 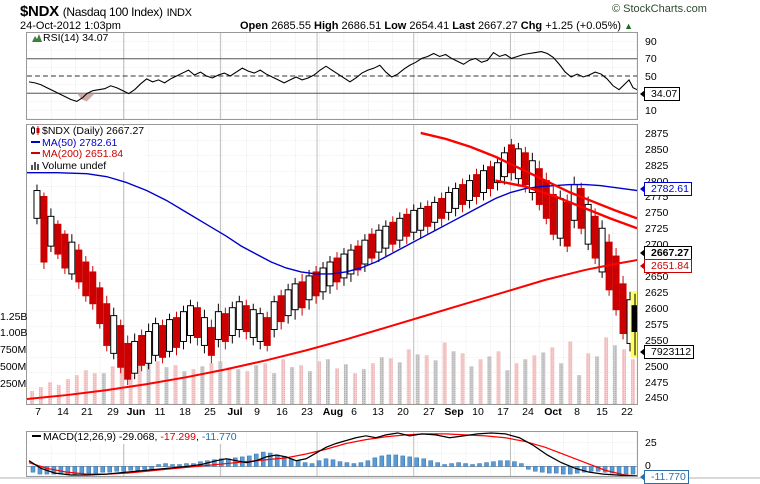 What do you see at coordinates (380, 478) in the screenshot?
I see `window-bottom-edge` at bounding box center [380, 478].